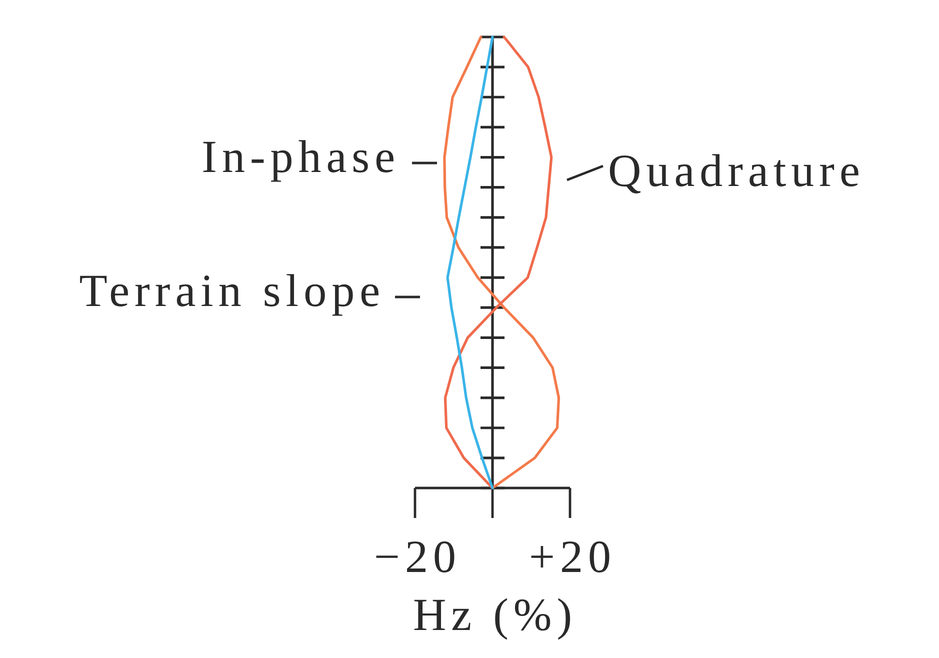 This screenshot has height=658, width=939. Describe the element at coordinates (572, 556) in the screenshot. I see `x-tick-label: +20` at that location.